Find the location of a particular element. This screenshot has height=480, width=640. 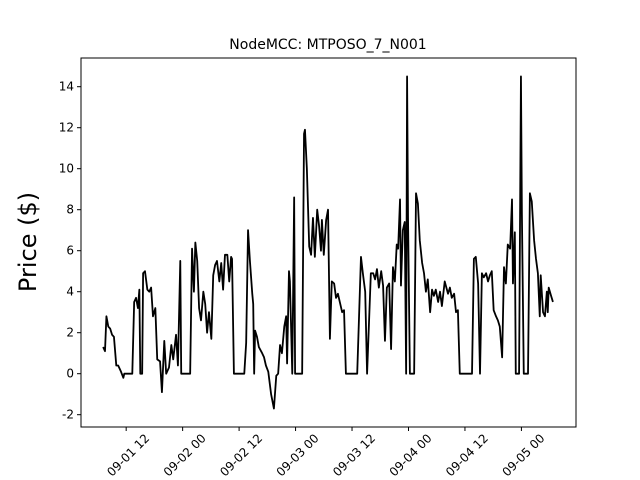

y-tick-label: 14 is located at coordinates (66, 87).